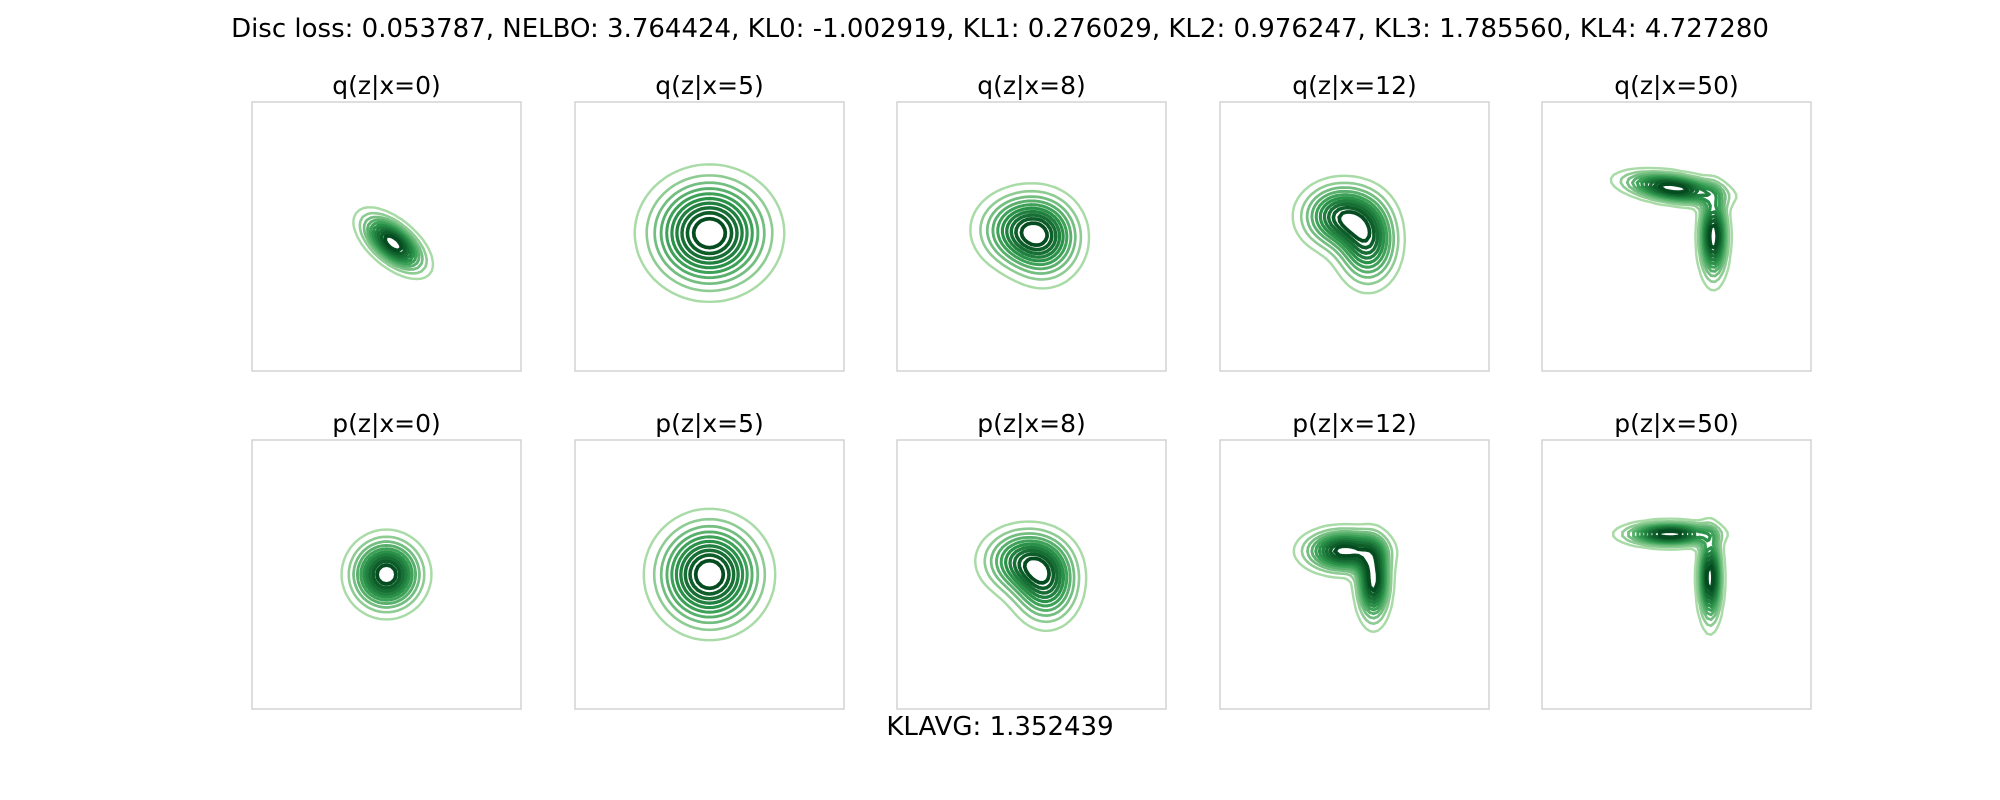 The height and width of the screenshot is (800, 2000). I want to click on panel-title: q(z|x=0), so click(386, 85).